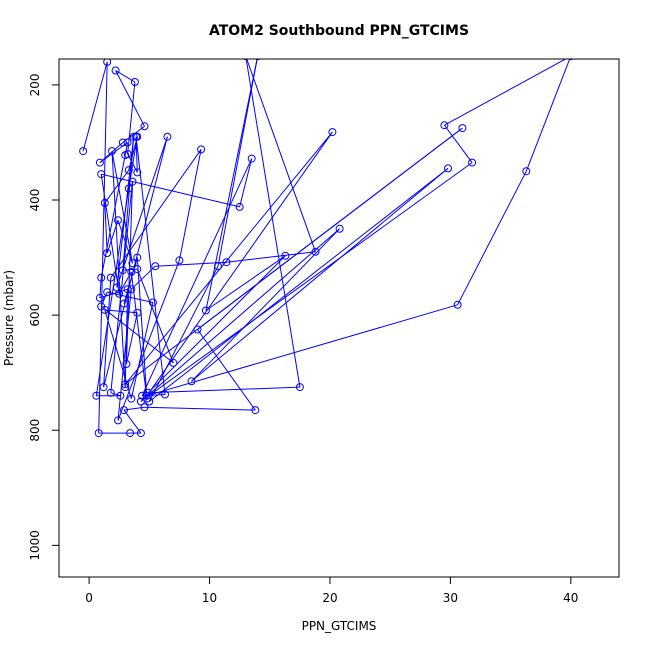  Describe the element at coordinates (339, 31) in the screenshot. I see `chart-title: ATOM2 Southbound PPN_GTCIMS` at that location.